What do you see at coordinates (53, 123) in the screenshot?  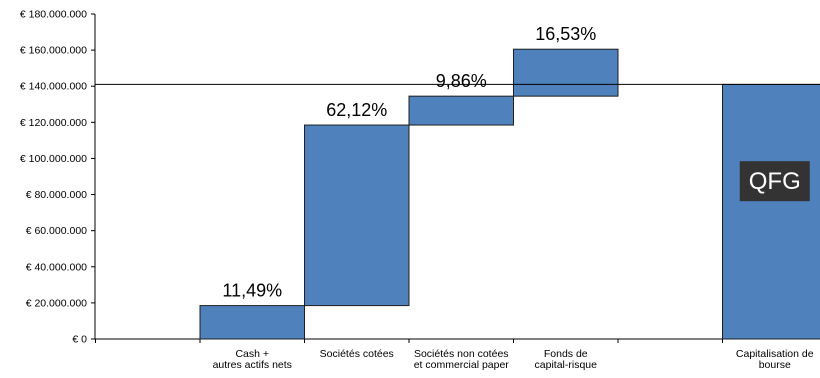 I see `y-tick-label-6: € 120.000.000` at bounding box center [53, 123].